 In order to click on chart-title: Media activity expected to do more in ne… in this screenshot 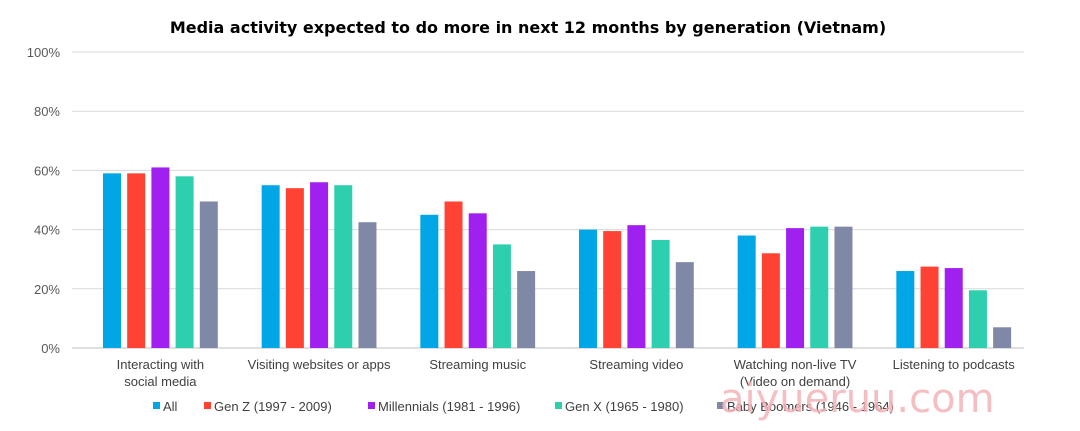, I will do `click(528, 27)`.